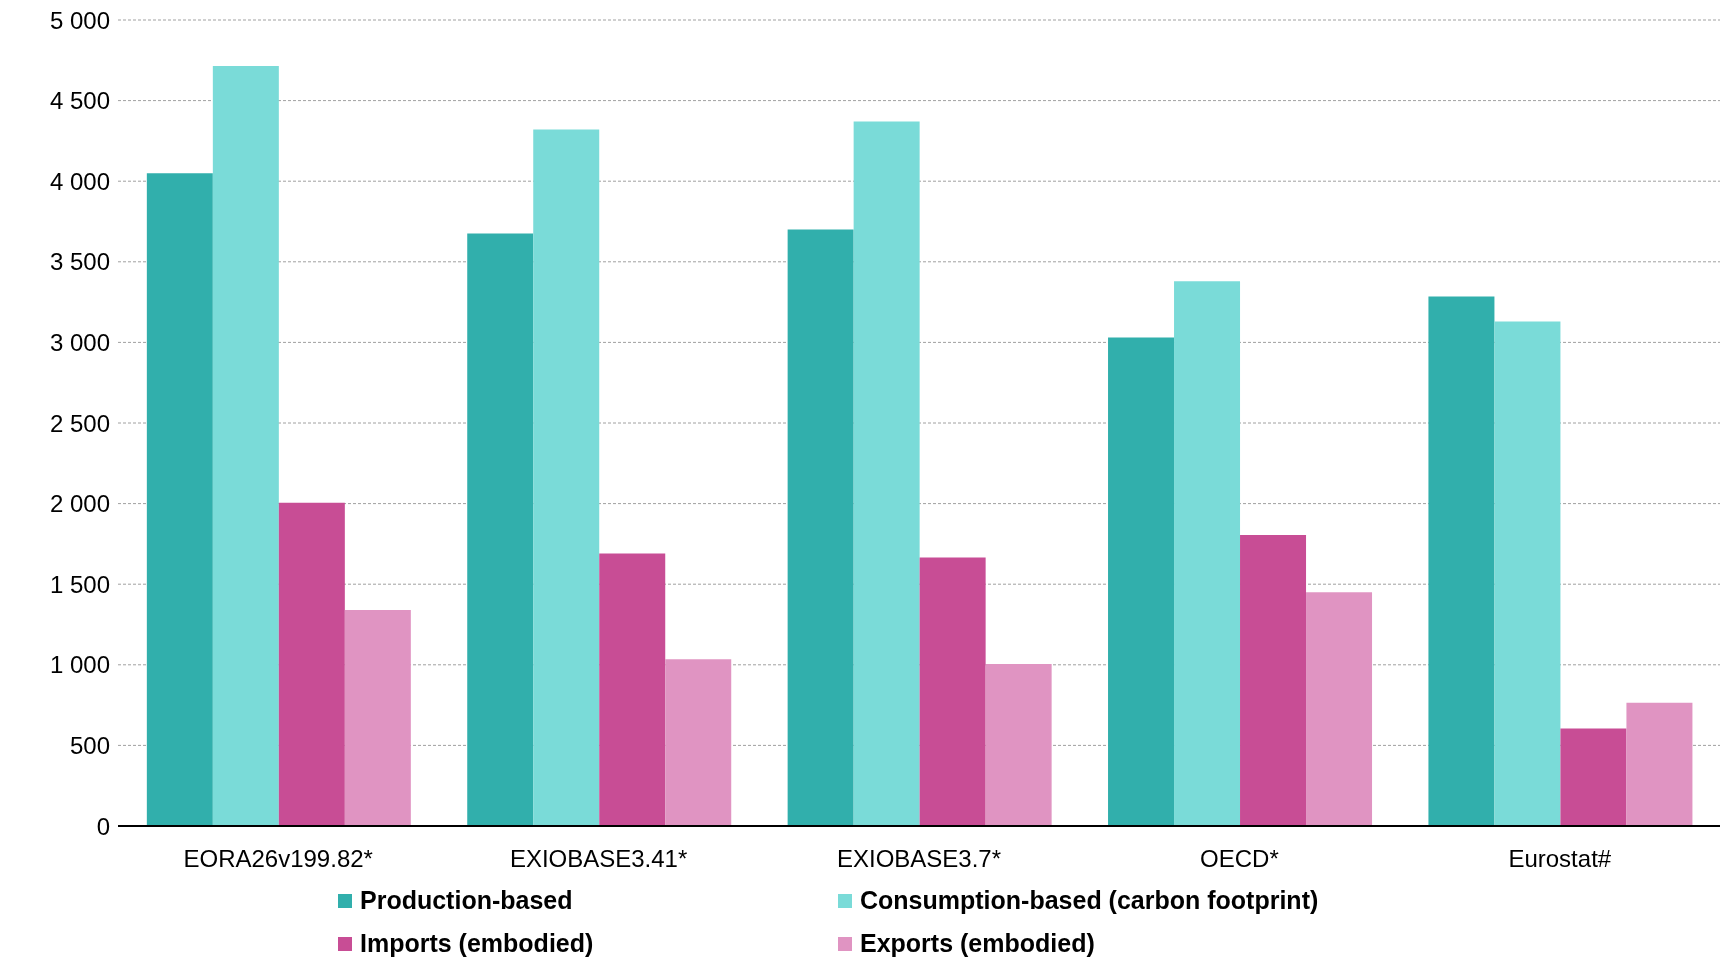 The height and width of the screenshot is (976, 1728). What do you see at coordinates (1089, 900) in the screenshot?
I see `legend-label: Consumption-based (carbon footprint)` at bounding box center [1089, 900].